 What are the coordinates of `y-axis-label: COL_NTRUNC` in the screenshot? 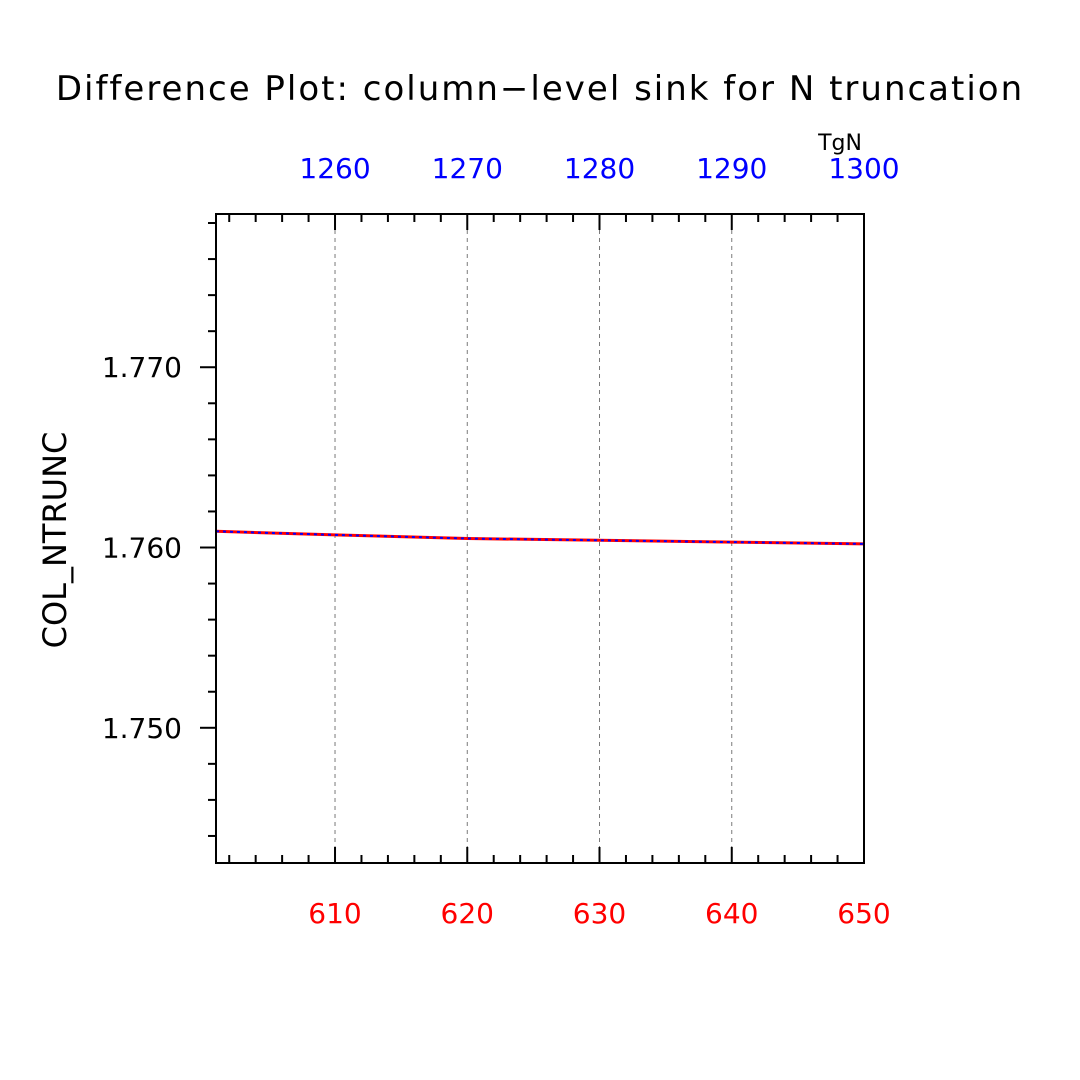 It's located at (55, 540).